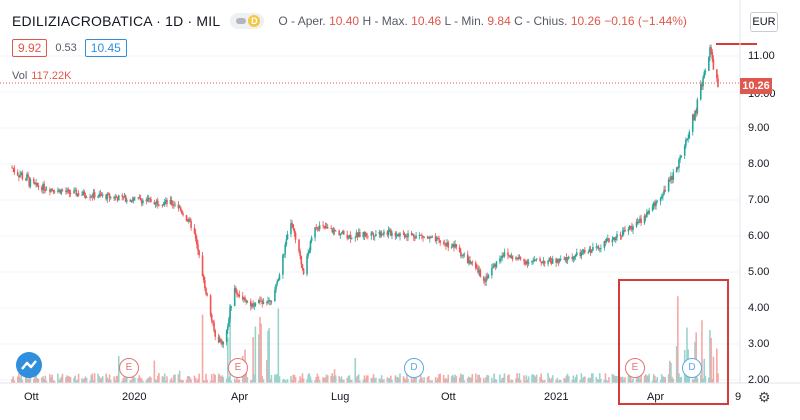  What do you see at coordinates (764, 397) in the screenshot?
I see `gear-icon: ⚙` at bounding box center [764, 397].